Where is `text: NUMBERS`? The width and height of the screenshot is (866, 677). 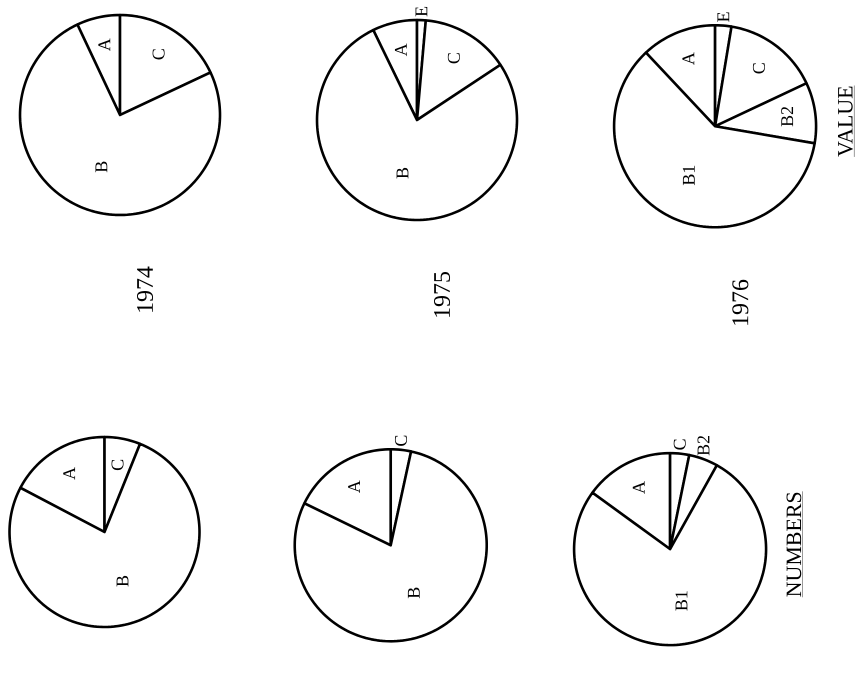 text: NUMBERS is located at coordinates (794, 544).